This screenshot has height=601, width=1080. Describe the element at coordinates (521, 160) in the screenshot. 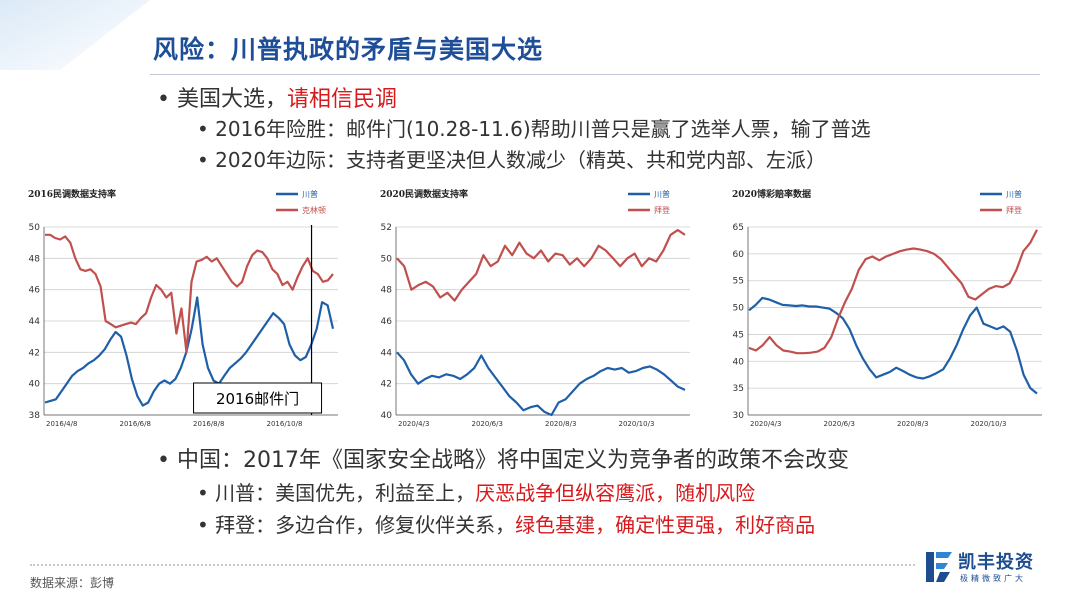

I see `bullet-2020-text: 2020年边际：支持者更坚决但人数减少（精英、共和党内部、左派）` at that location.